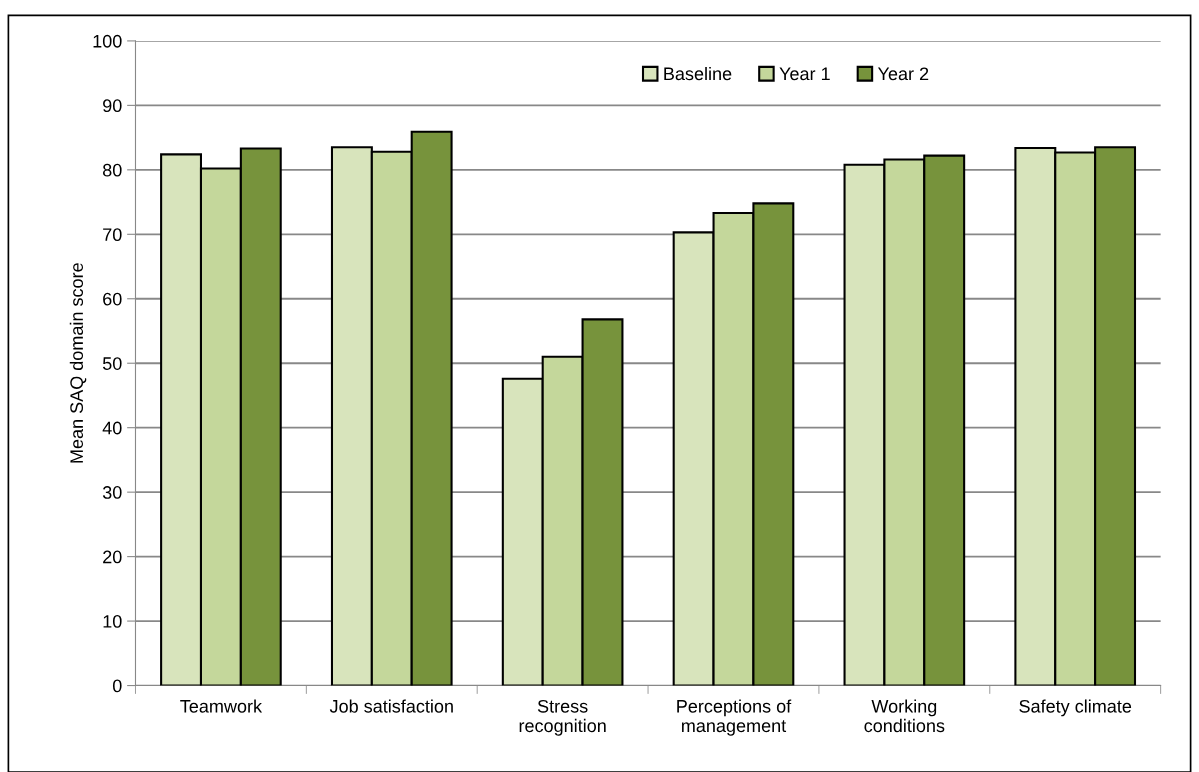  What do you see at coordinates (112, 492) in the screenshot?
I see `y-tick-label: 30` at bounding box center [112, 492].